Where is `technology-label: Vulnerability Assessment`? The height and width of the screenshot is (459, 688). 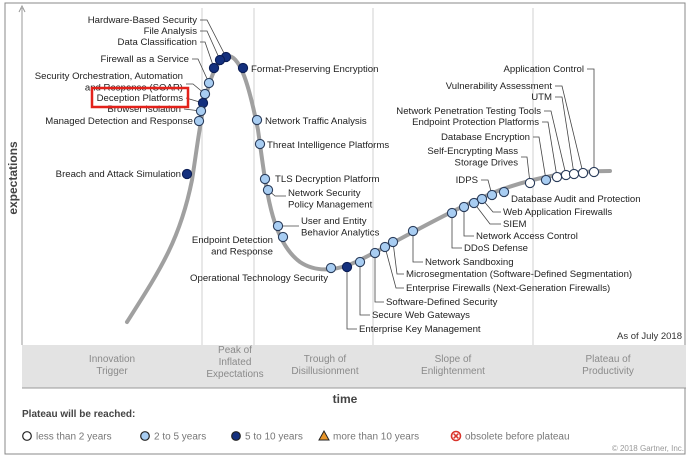
technology-label: Vulnerability Assessment is located at coordinates (499, 86).